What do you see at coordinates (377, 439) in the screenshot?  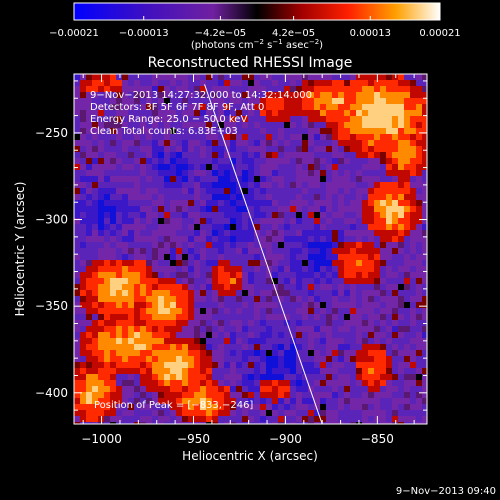 I see `x-tick-label: −850` at bounding box center [377, 439].